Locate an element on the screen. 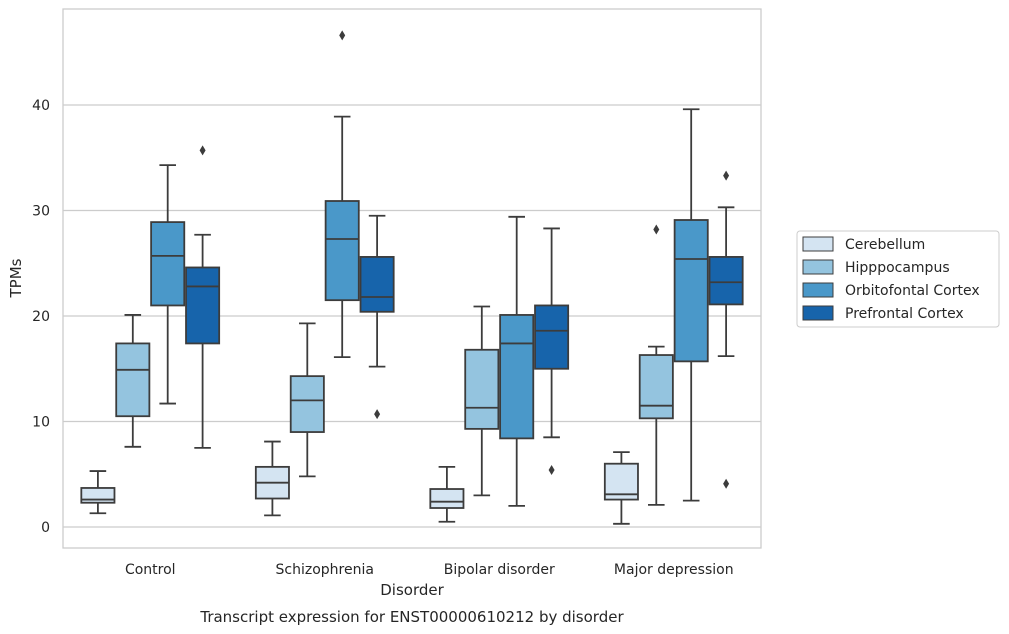 This screenshot has width=1009, height=634. y-tick-label: 10 is located at coordinates (41, 423).